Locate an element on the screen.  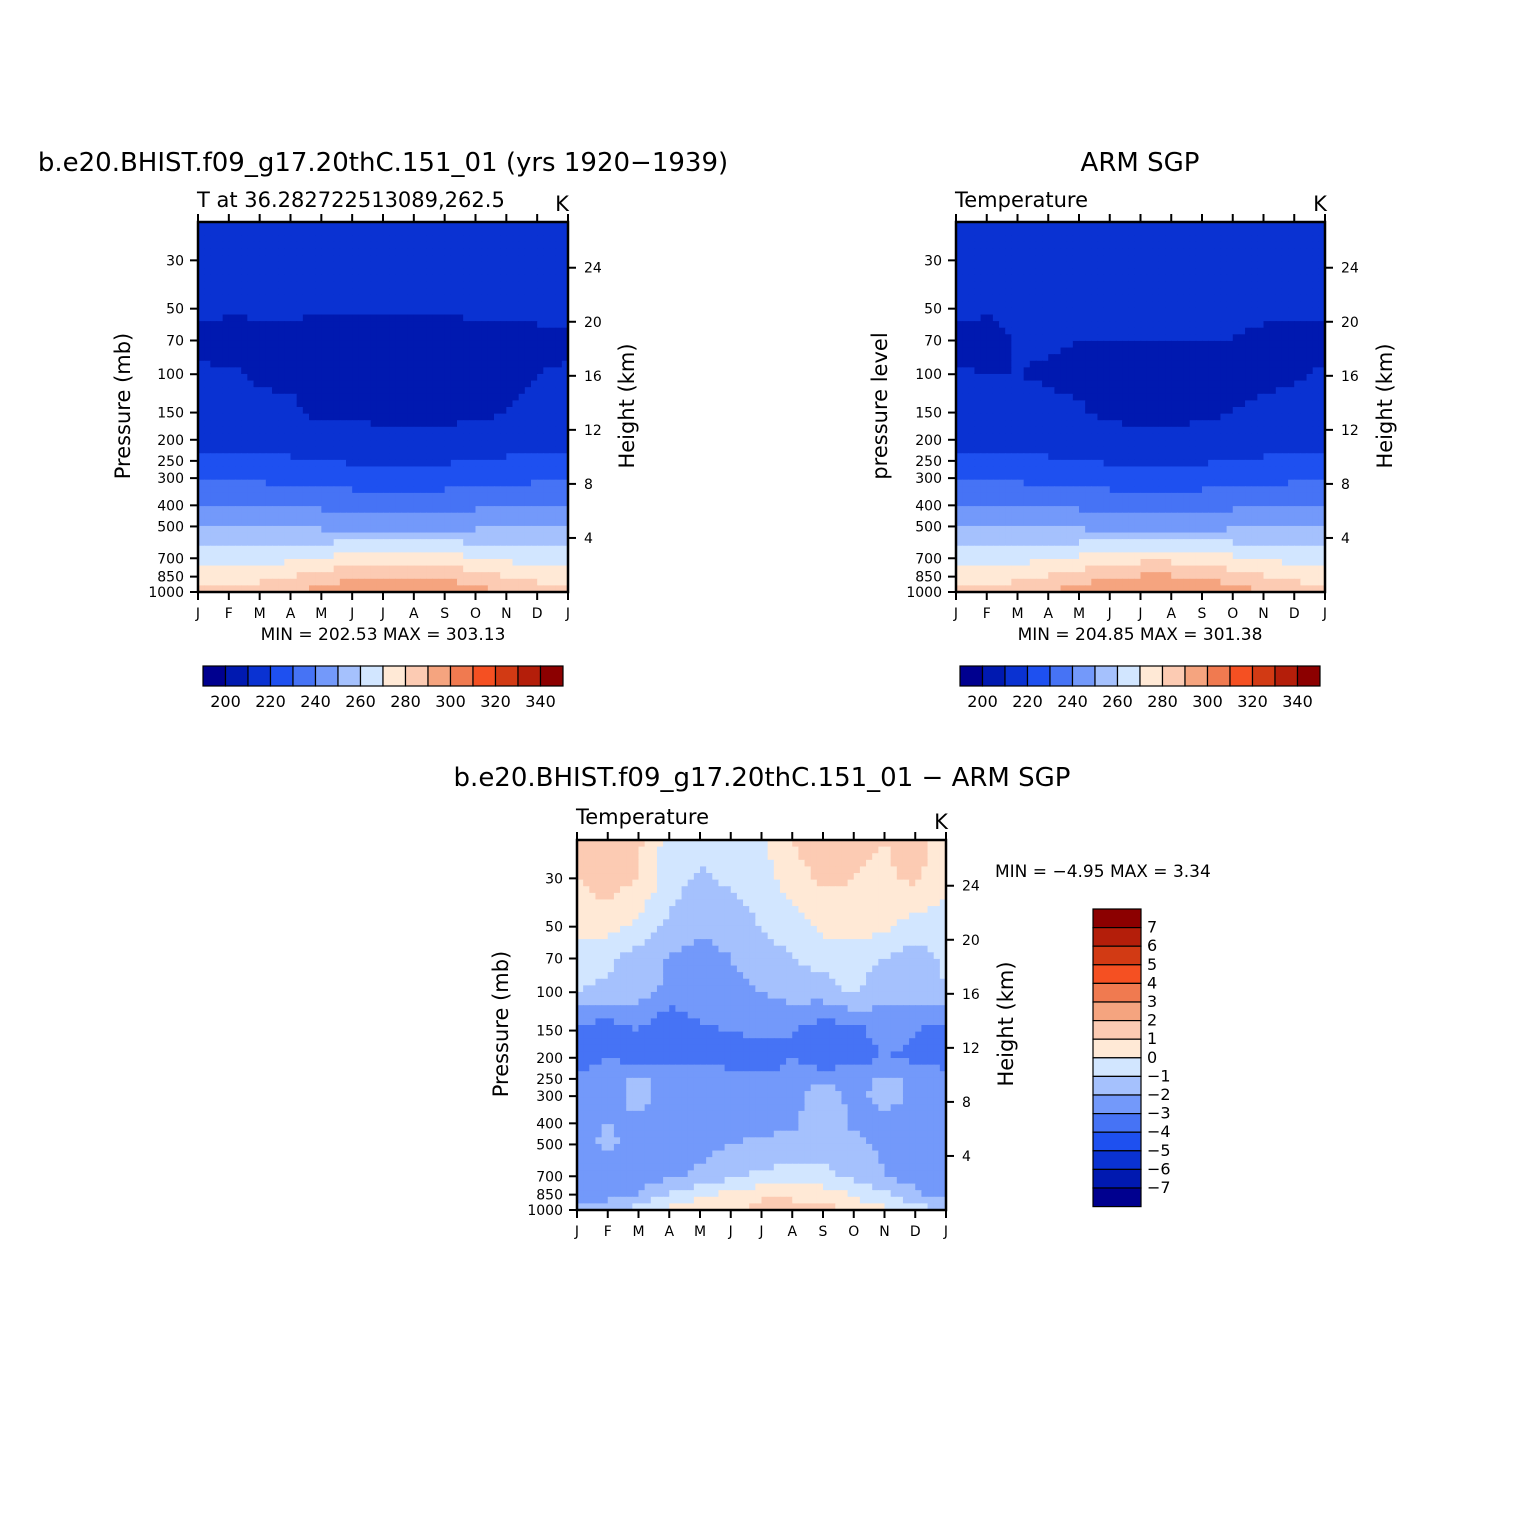
p0-xtick-label: J is located at coordinates (197, 614).